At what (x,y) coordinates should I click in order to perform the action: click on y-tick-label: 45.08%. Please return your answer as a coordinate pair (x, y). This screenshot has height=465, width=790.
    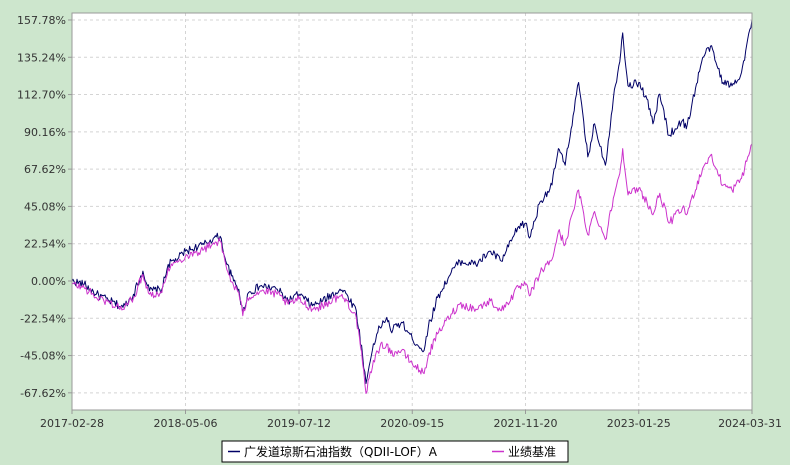
    Looking at the image, I should click on (45, 206).